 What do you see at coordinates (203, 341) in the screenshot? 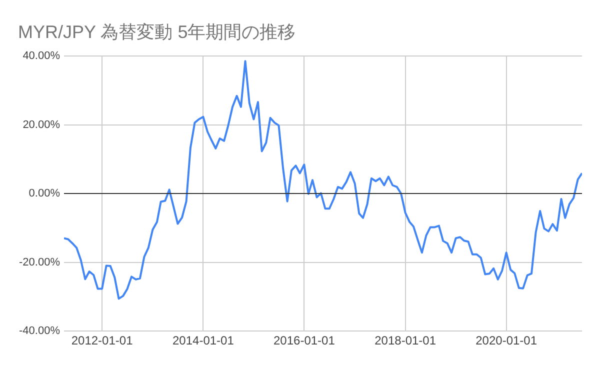
I see `x-tick-label: 2014-01-01` at bounding box center [203, 341].